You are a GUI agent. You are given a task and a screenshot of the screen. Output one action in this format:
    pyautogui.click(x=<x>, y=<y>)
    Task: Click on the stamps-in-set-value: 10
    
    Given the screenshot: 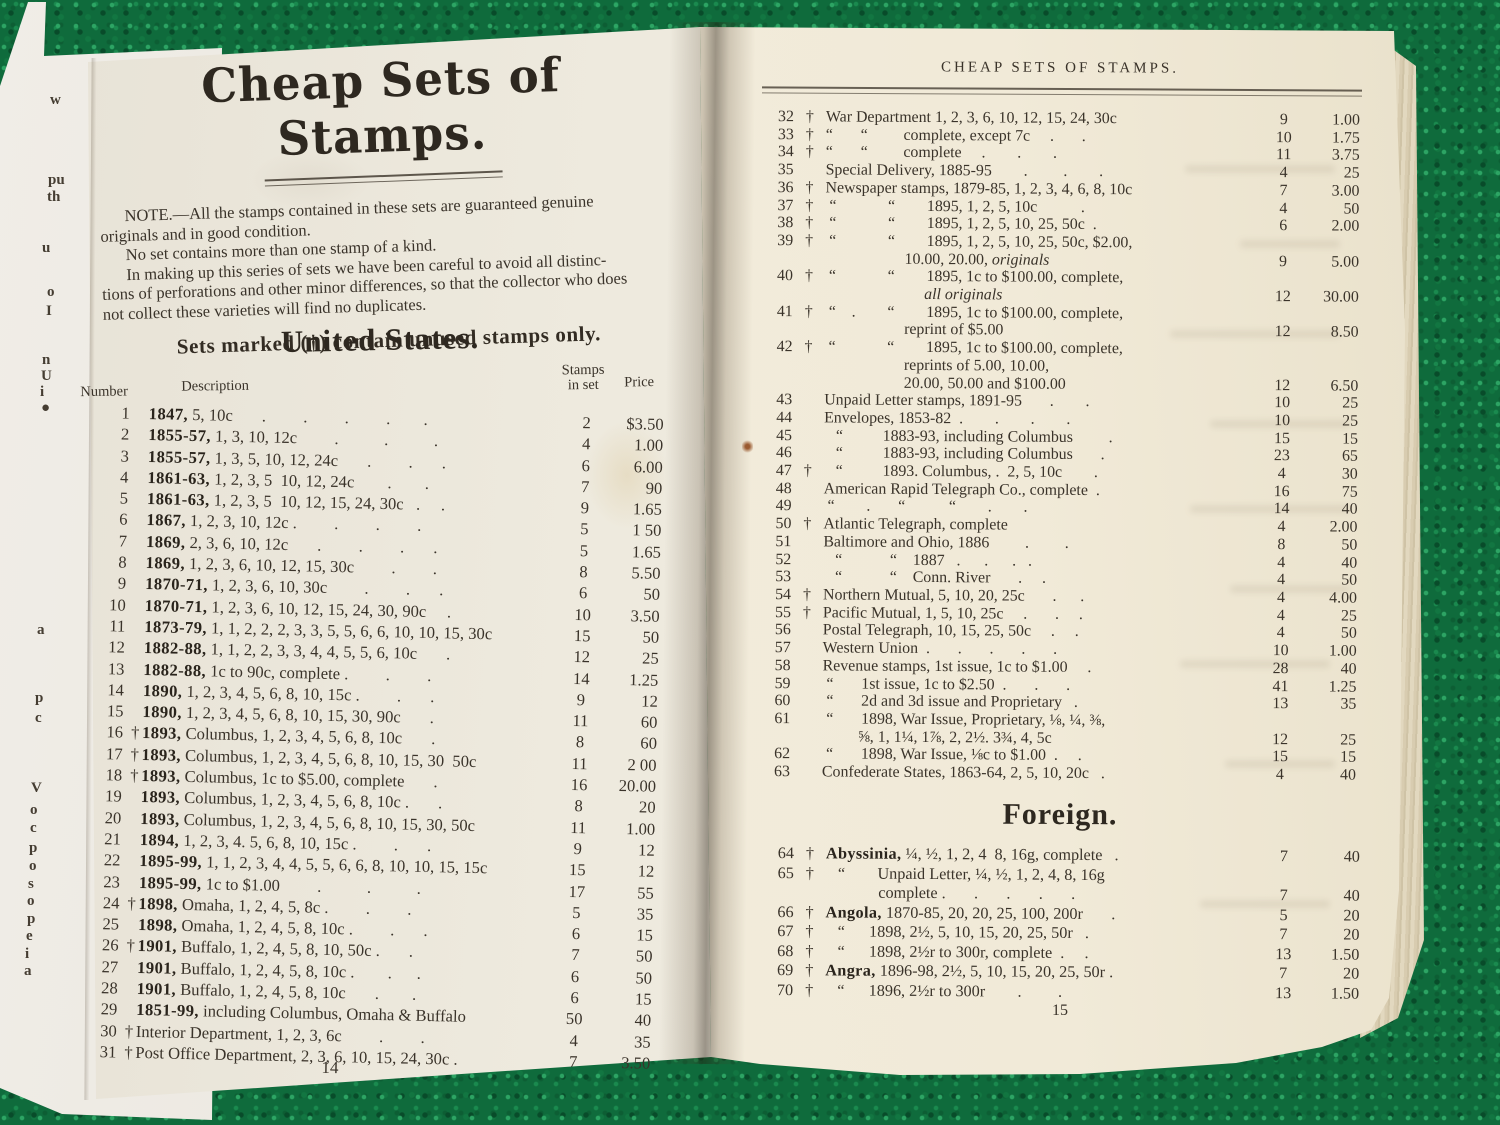 What is the action you would take?
    pyautogui.click(x=583, y=614)
    